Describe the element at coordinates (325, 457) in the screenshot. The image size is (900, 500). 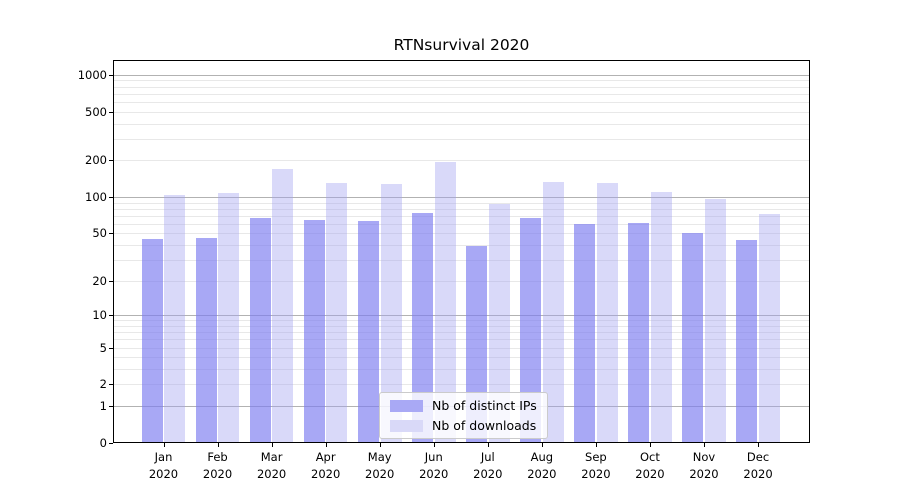
I see `x-tick-month: Apr` at that location.